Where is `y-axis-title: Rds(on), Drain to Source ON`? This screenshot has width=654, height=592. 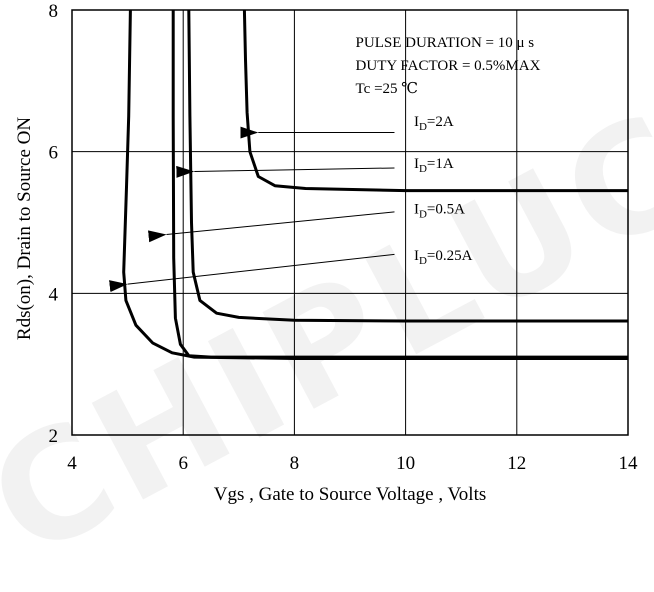 y-axis-title: Rds(on), Drain to Source ON is located at coordinates (24, 228).